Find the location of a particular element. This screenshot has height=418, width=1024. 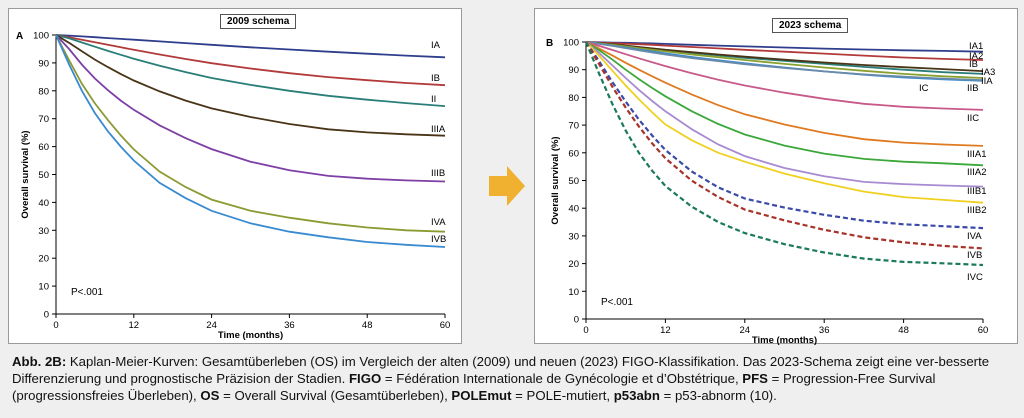

series-line-iia is located at coordinates (784, 60).